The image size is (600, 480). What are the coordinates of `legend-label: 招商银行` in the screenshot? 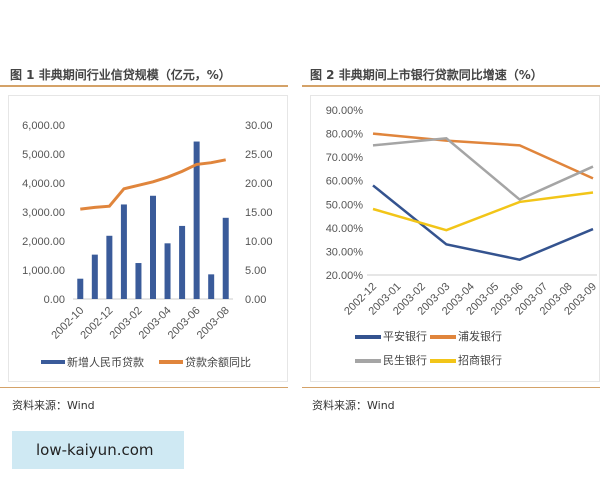 It's located at (480, 360).